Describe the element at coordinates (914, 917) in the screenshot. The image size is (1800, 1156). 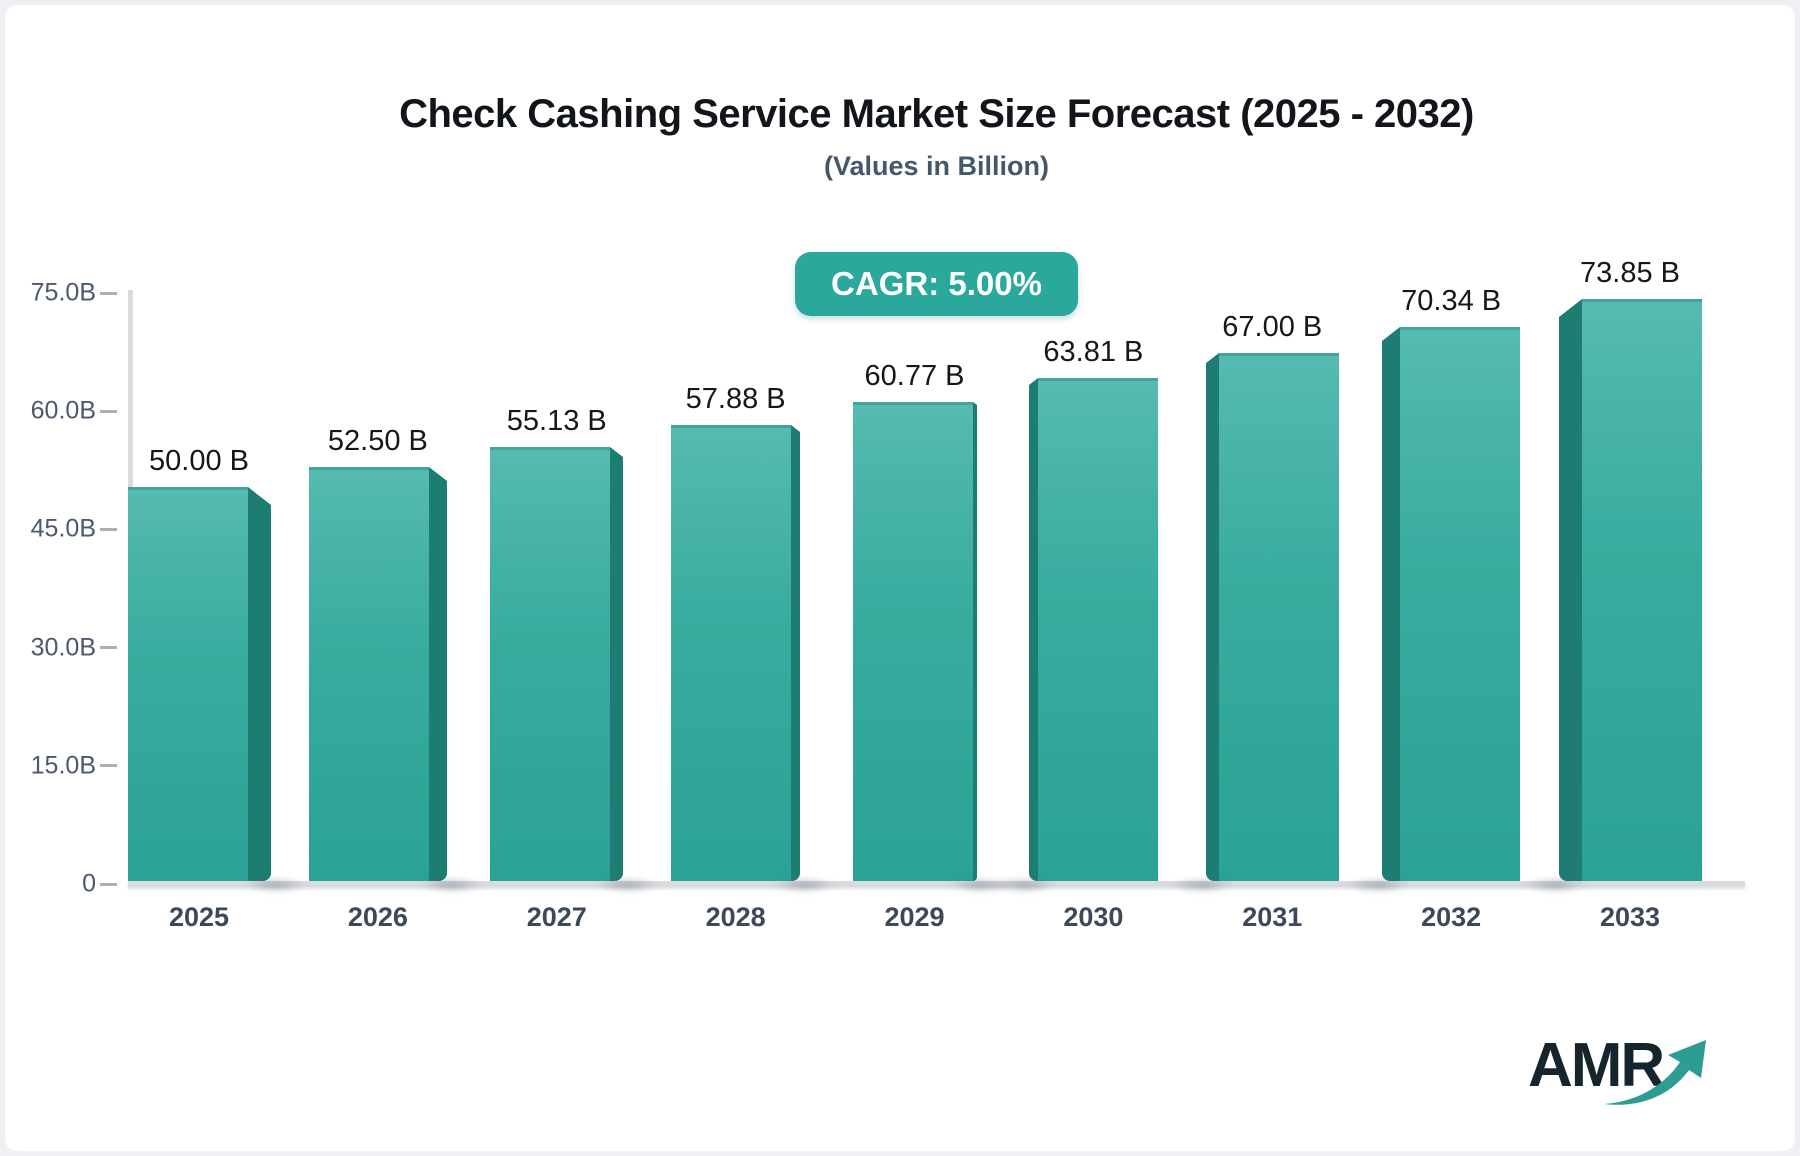
I see `x-axis-label-2029: 2029` at that location.